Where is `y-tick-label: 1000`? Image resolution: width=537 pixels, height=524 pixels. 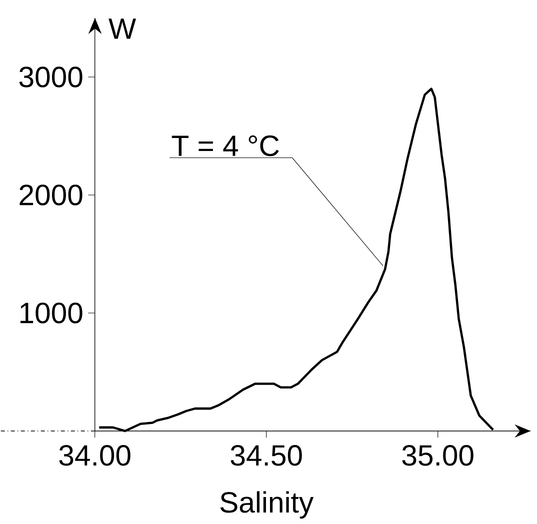
y-tick-label: 1000 is located at coordinates (51, 313).